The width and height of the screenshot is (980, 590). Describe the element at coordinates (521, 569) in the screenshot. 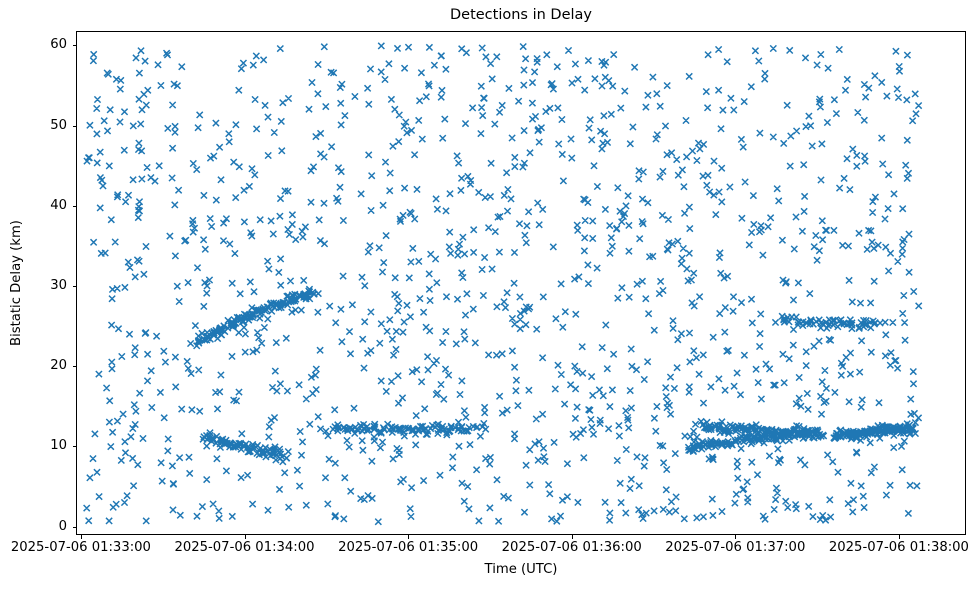

I see `x-axis-label: Time (UTC)` at that location.